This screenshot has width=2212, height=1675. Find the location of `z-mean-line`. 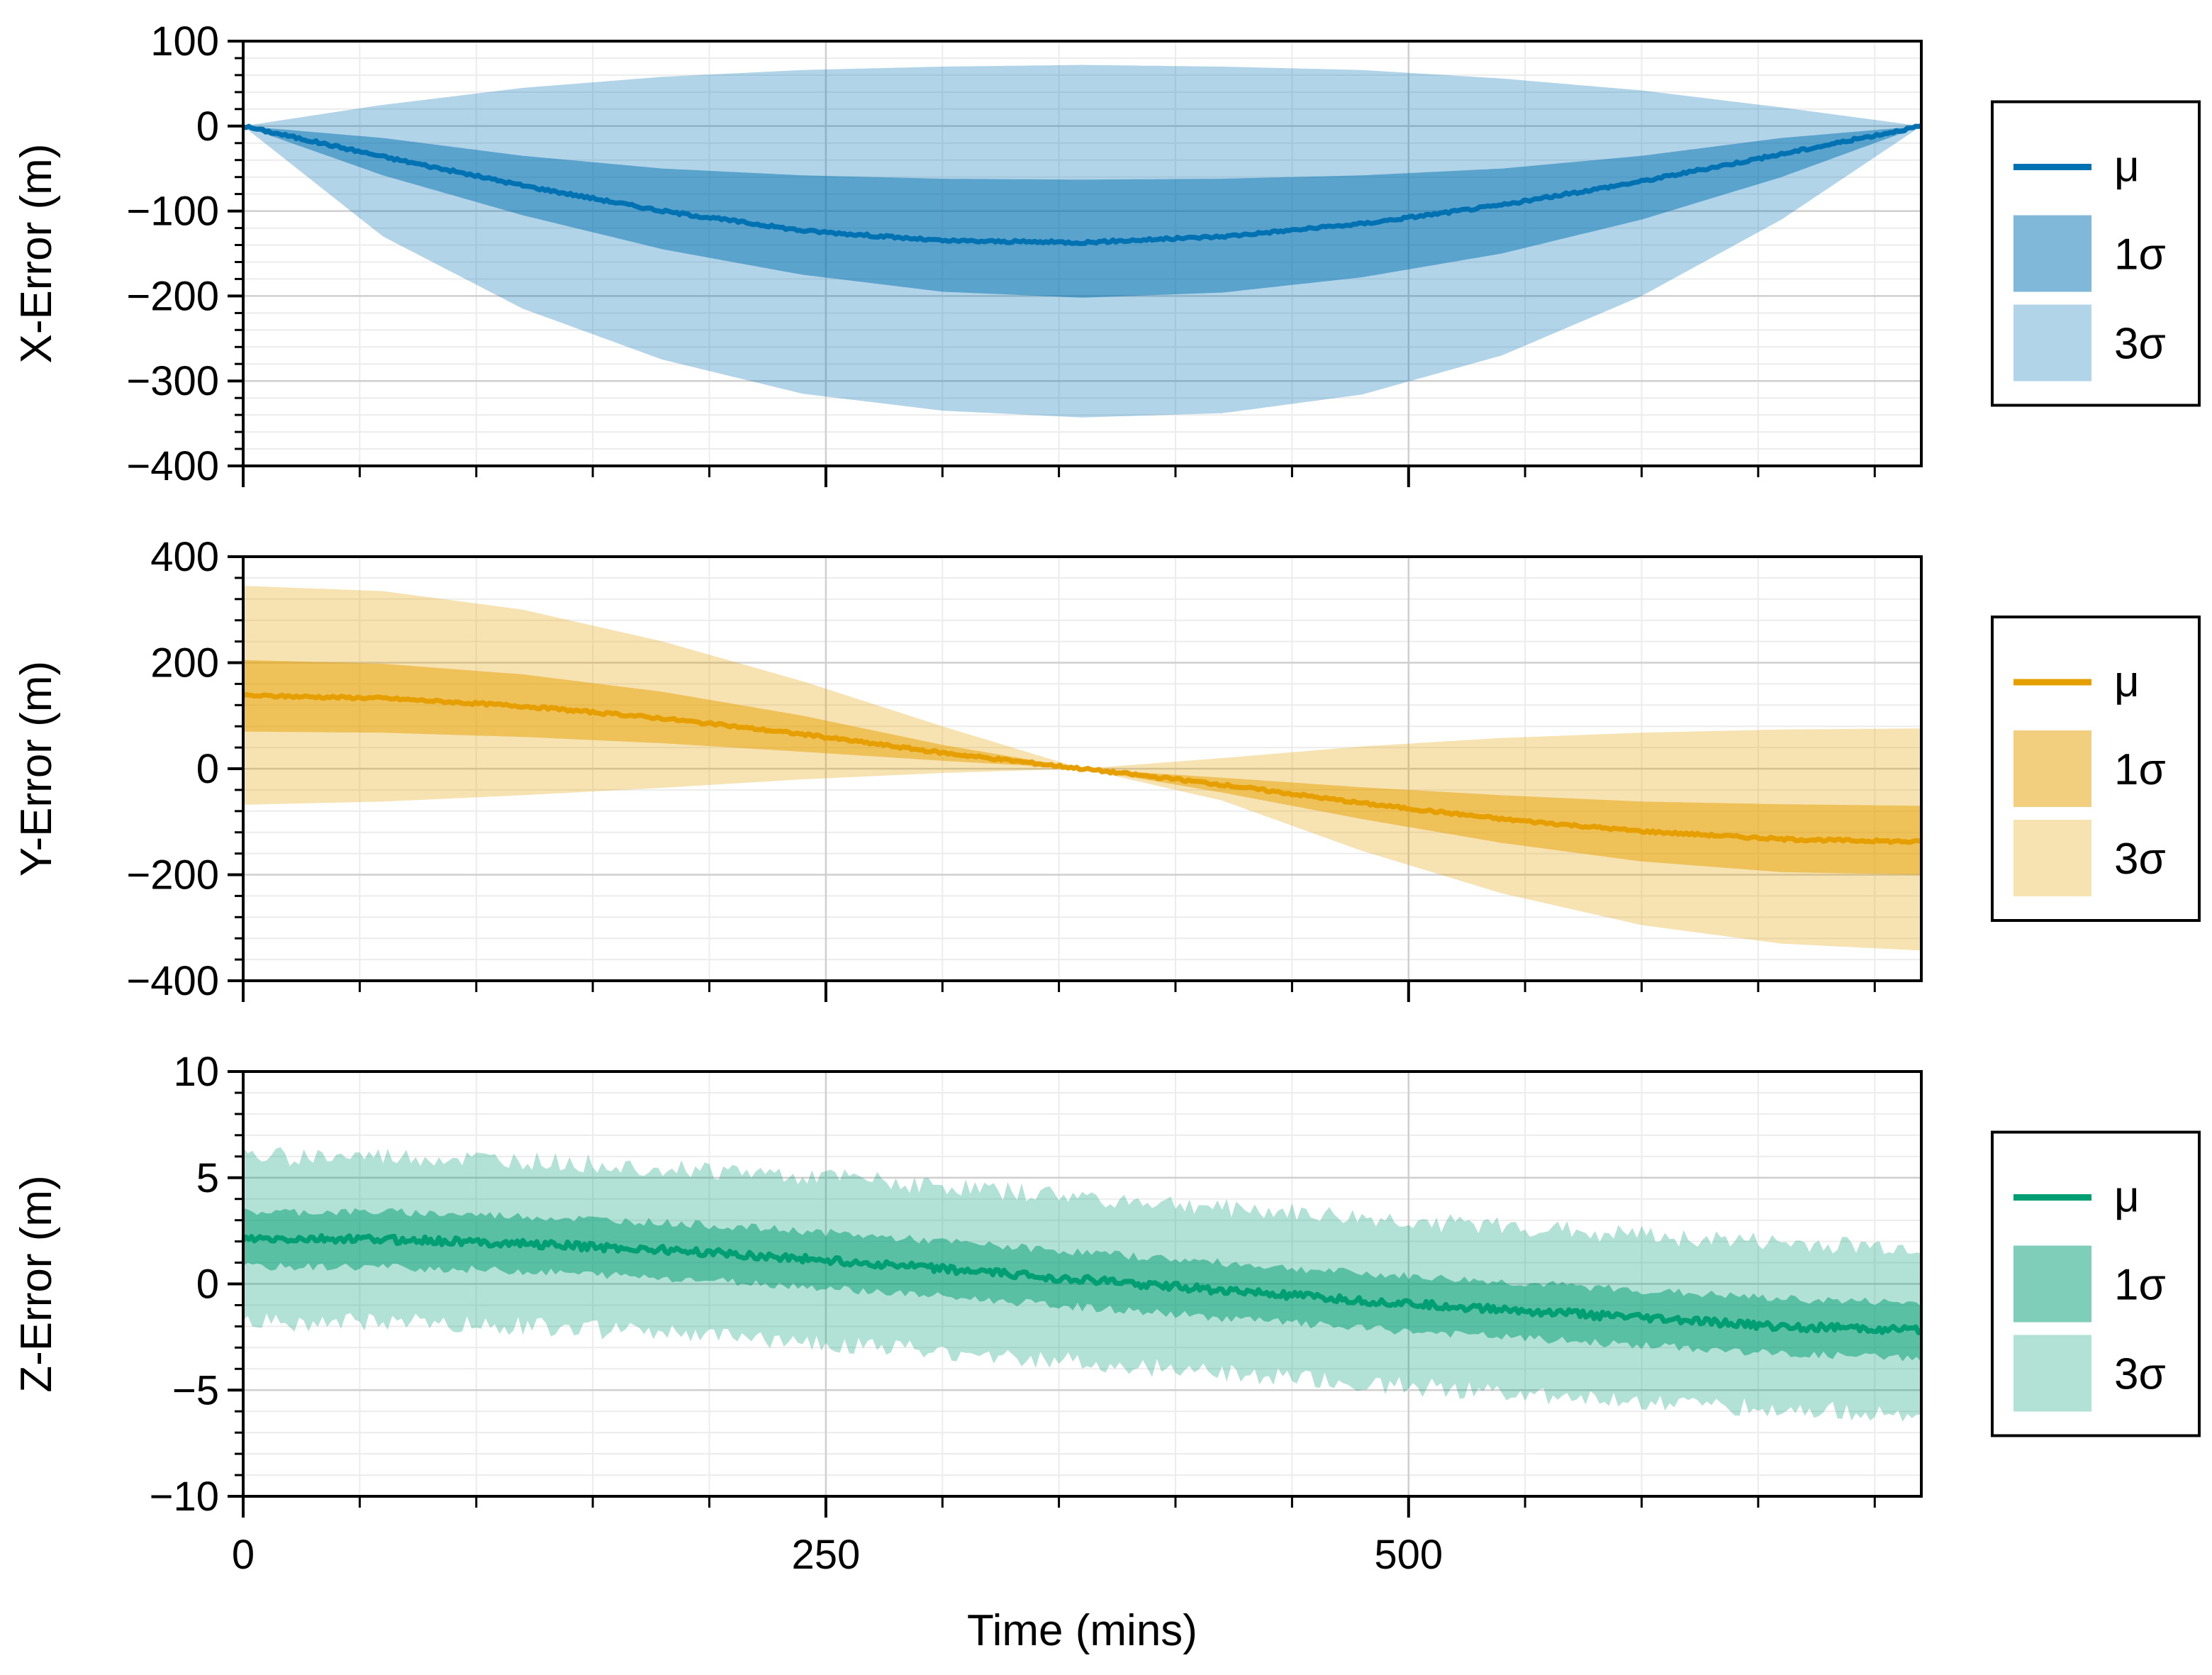

z-mean-line is located at coordinates (1082, 1283).